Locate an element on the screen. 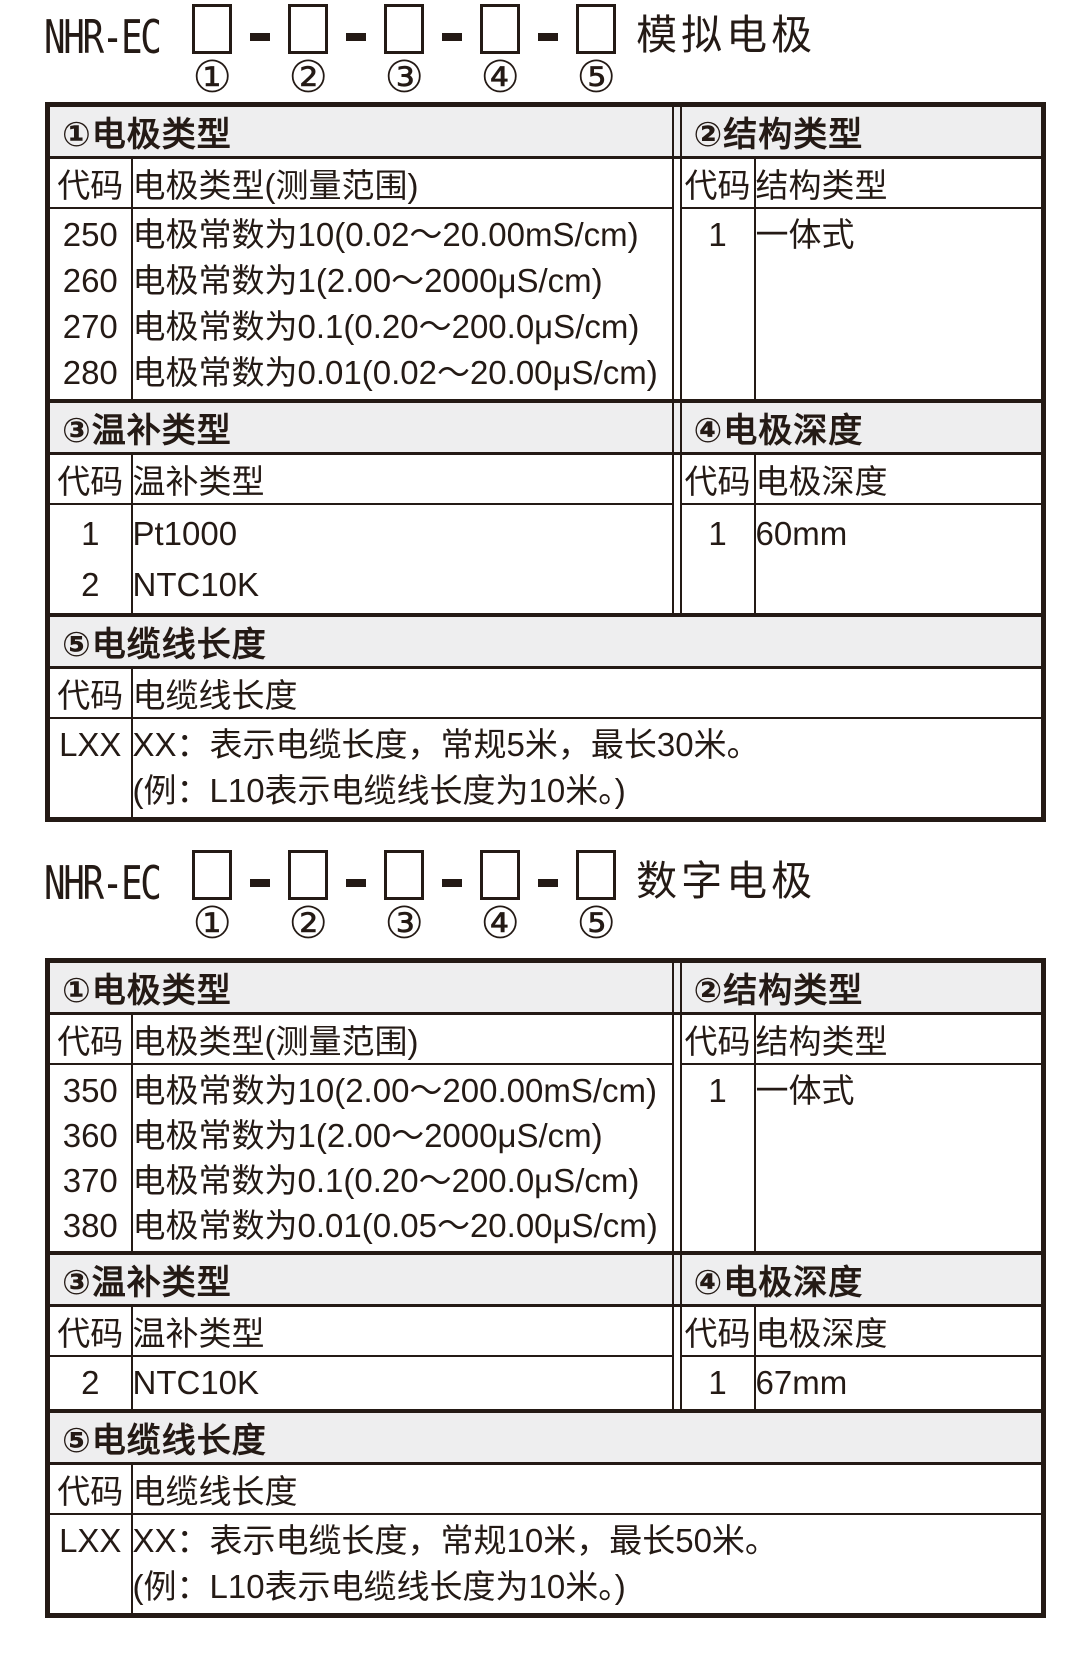  code-placeholders: ① ② ③ ④ ⑤ is located at coordinates (395, 899).